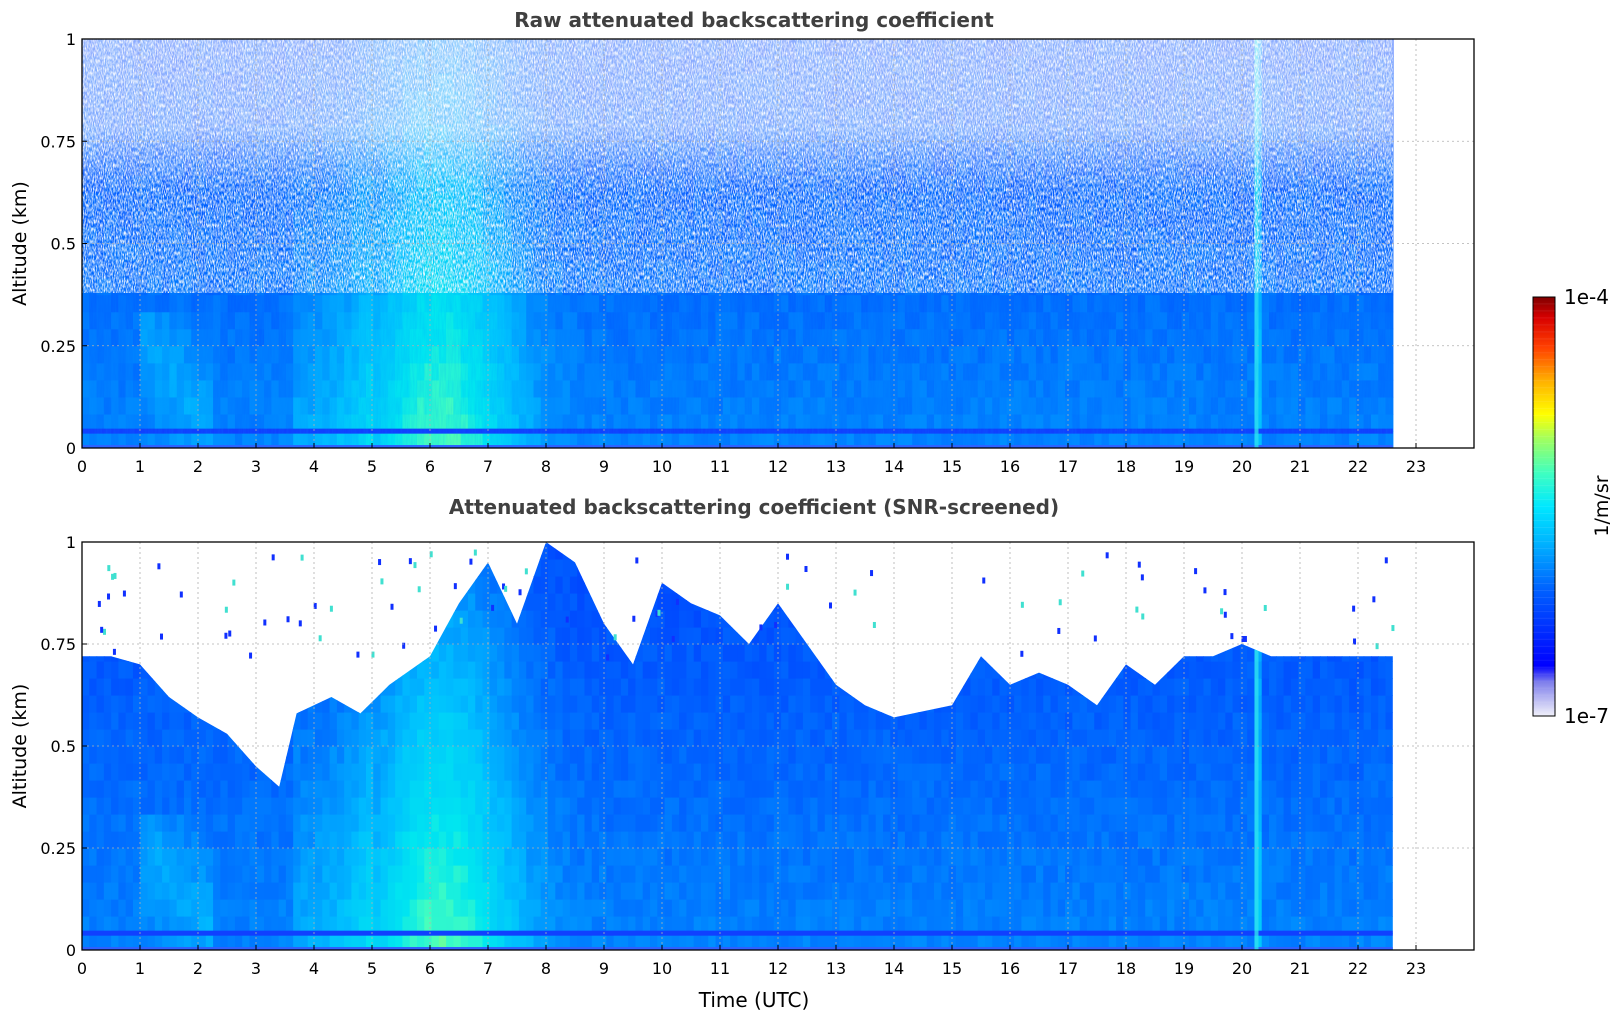 Image resolution: width=1621 pixels, height=1020 pixels. What do you see at coordinates (836, 466) in the screenshot?
I see `x-tick-label: 13` at bounding box center [836, 466].